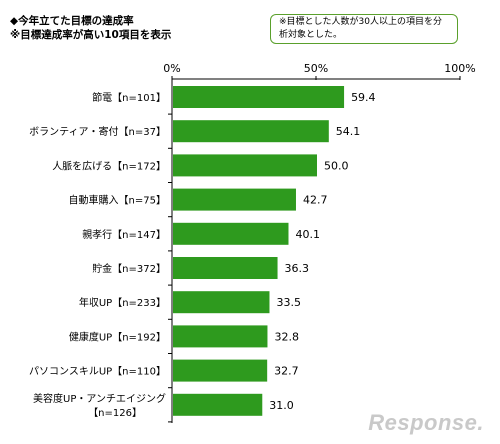  I want to click on note-box: ※目標とした人数が30人以上の項目を分析対象とした。, so click(364, 29).